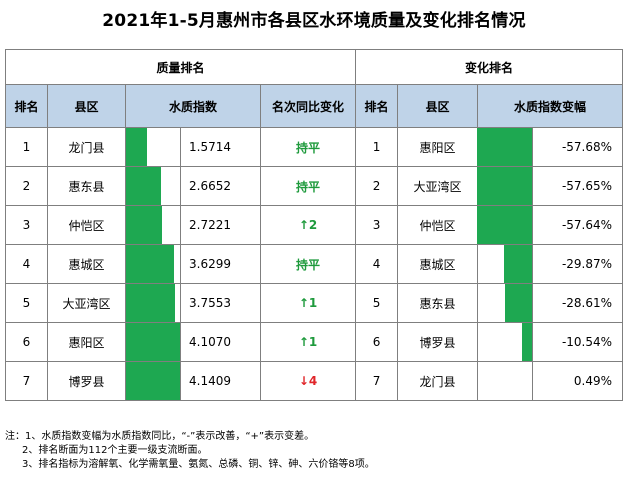 The image size is (628, 481). What do you see at coordinates (193, 106) in the screenshot?
I see `header-index: 水质指数` at bounding box center [193, 106].